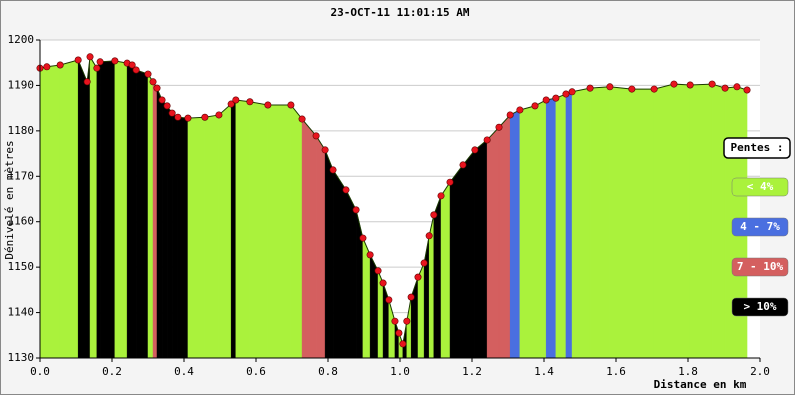 The height and width of the screenshot is (400, 800). What do you see at coordinates (40, 371) in the screenshot?
I see `x-tick-label: 0.0` at bounding box center [40, 371].